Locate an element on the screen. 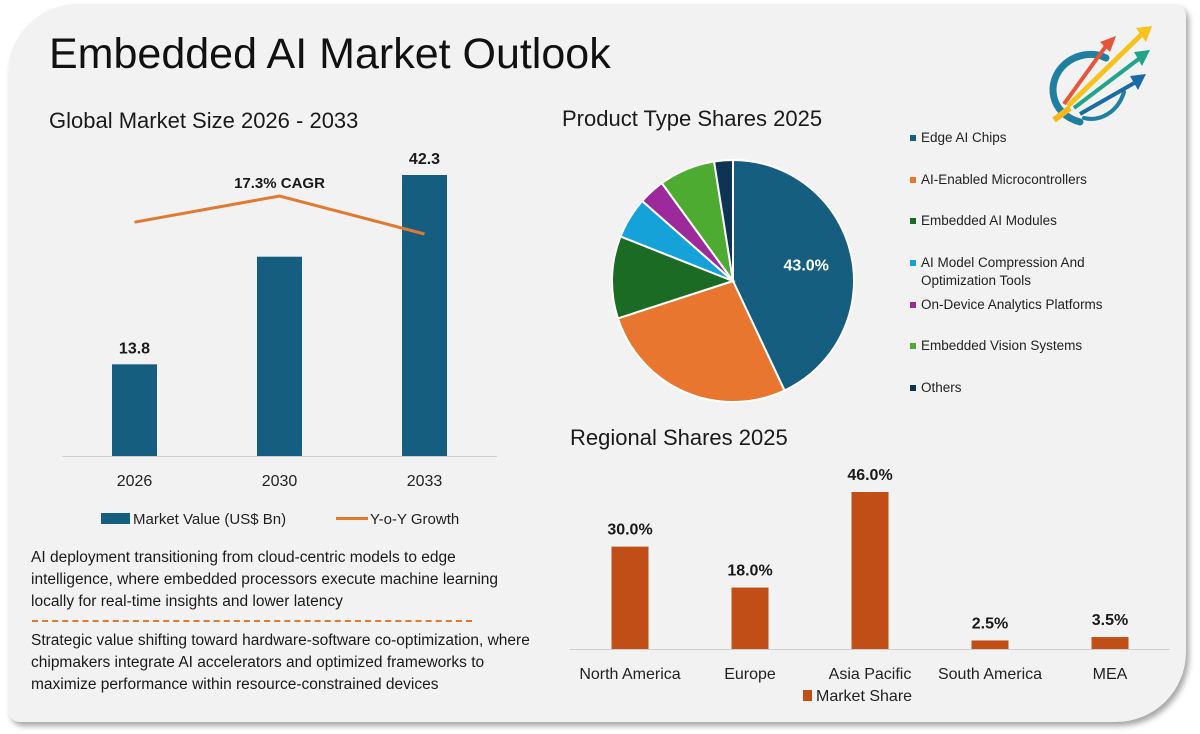 The width and height of the screenshot is (1200, 734). legend-label-others: Others is located at coordinates (941, 387).